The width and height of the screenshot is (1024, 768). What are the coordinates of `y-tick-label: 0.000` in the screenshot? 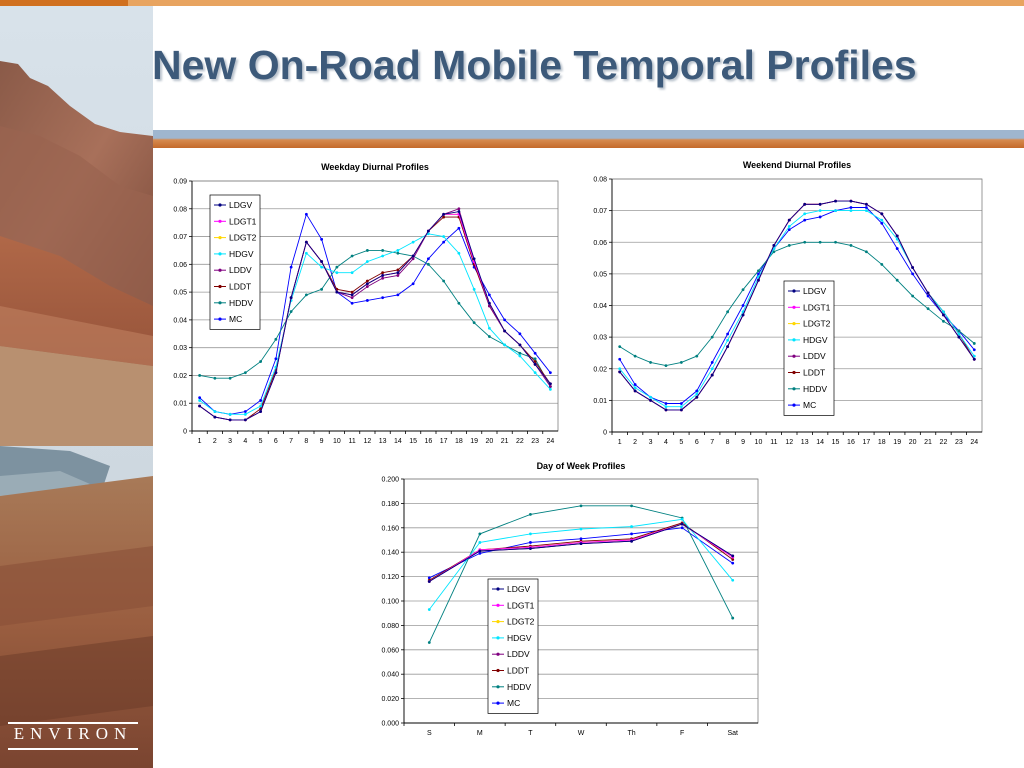 It's located at (390, 724).